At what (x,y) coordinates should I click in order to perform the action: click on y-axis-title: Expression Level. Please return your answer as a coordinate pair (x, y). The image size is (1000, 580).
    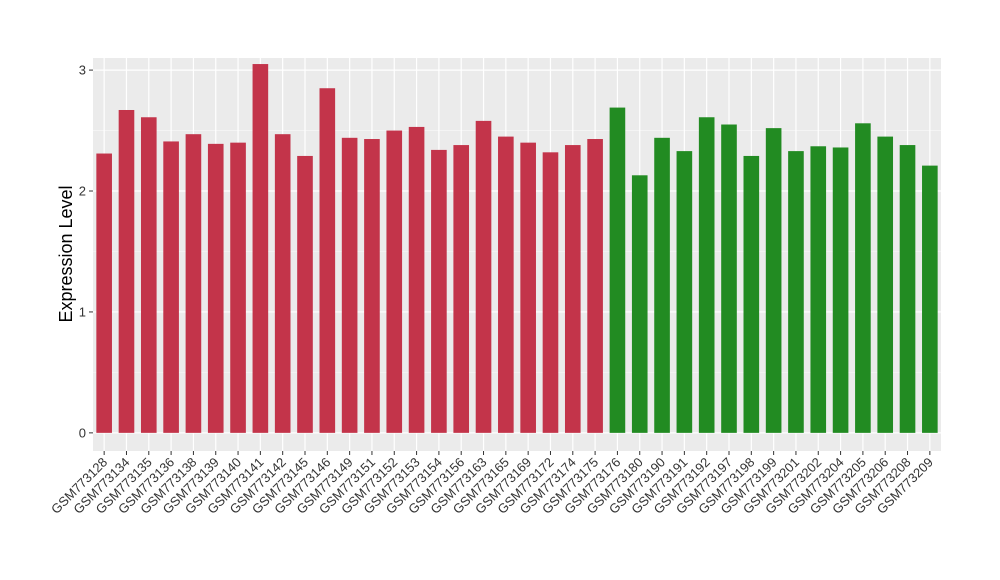
    Looking at the image, I should click on (66, 253).